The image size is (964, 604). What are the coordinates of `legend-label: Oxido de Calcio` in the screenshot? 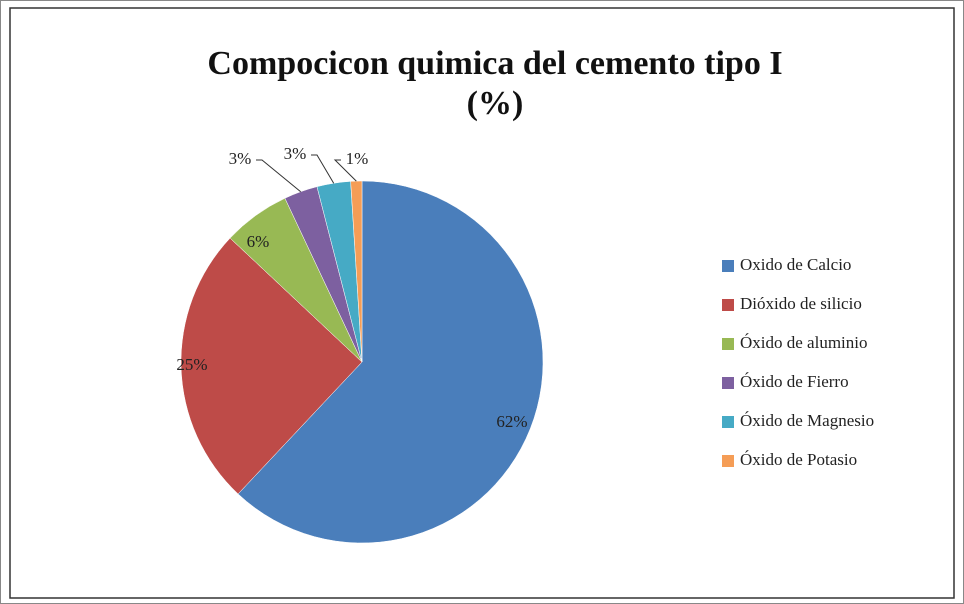 It's located at (795, 264).